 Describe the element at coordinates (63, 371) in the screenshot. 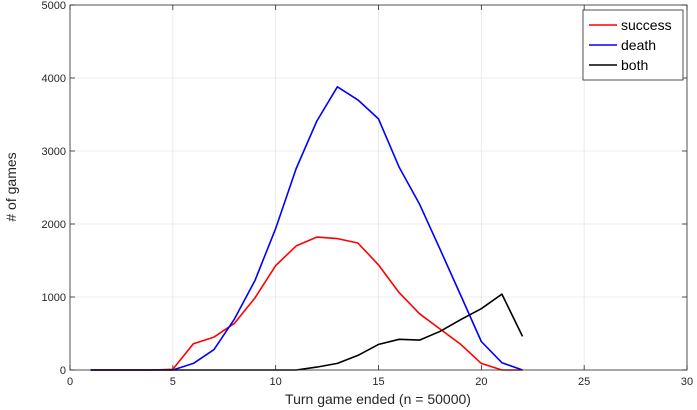

I see `y-tick-label: 0` at that location.